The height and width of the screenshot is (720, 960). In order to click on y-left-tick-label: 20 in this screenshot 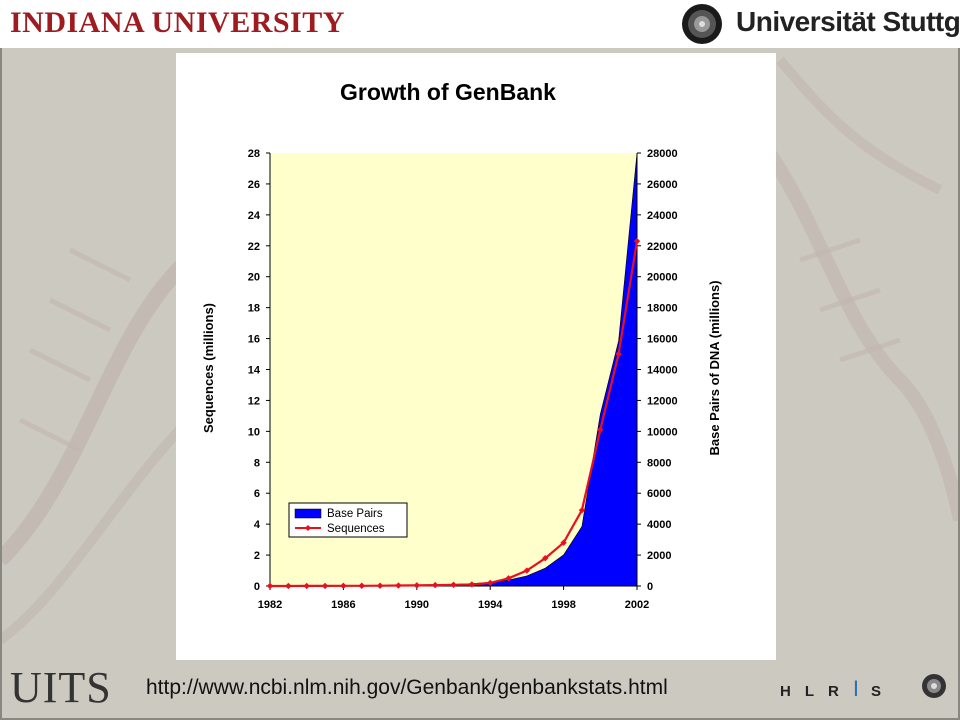, I will do `click(254, 278)`.